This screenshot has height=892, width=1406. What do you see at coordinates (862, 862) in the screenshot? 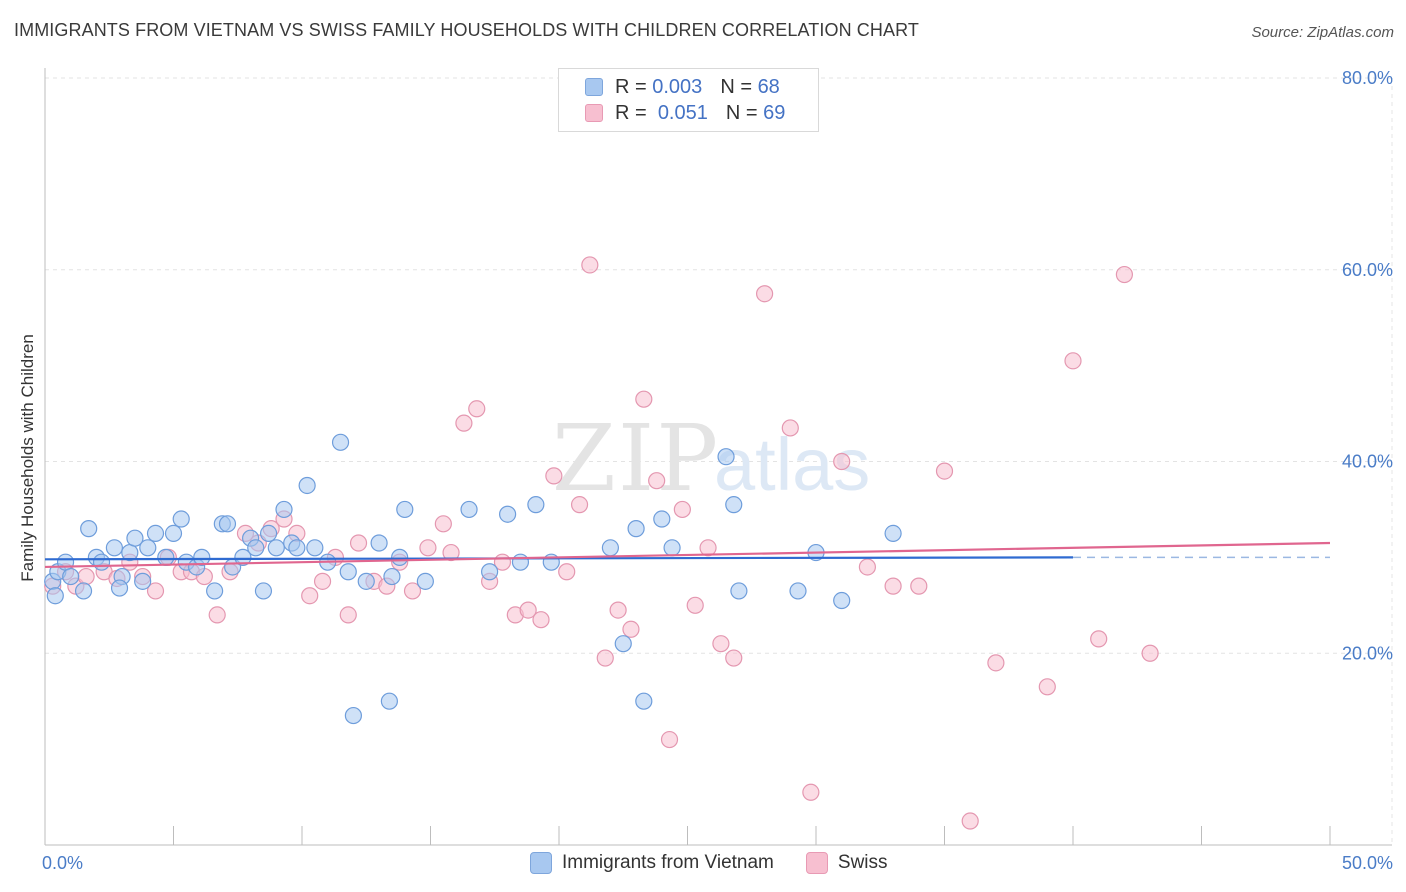
I see `series-label-swiss: Swiss` at bounding box center [862, 862].